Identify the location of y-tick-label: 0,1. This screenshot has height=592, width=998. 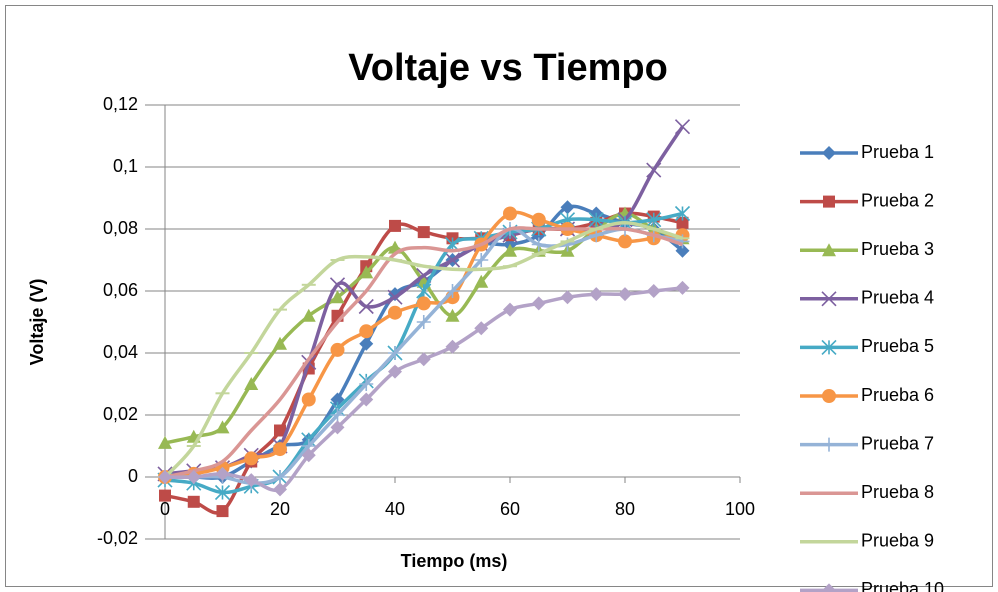
(125, 166).